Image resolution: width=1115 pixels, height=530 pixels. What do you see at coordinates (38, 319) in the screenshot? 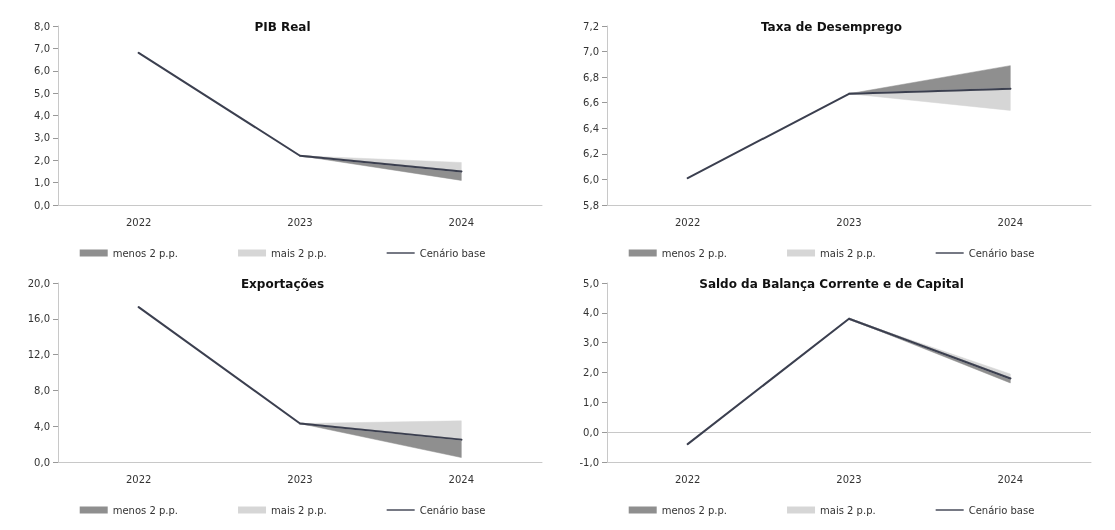
I see `y-tick-label: 16,0` at bounding box center [38, 319].